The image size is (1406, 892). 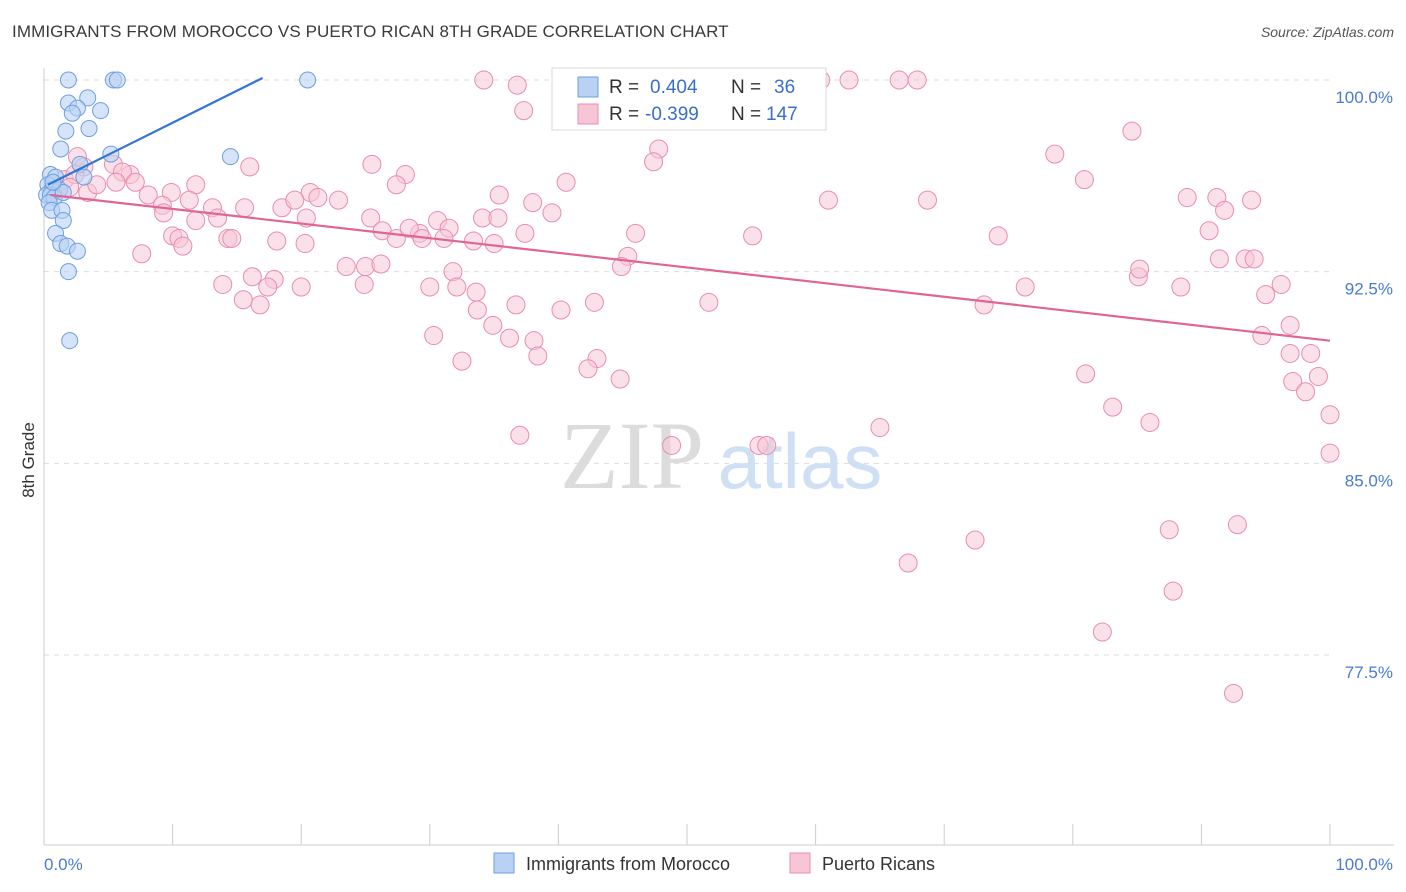 What do you see at coordinates (628, 864) in the screenshot?
I see `bottom-legend-label-blue: Immigrants from Morocco` at bounding box center [628, 864].